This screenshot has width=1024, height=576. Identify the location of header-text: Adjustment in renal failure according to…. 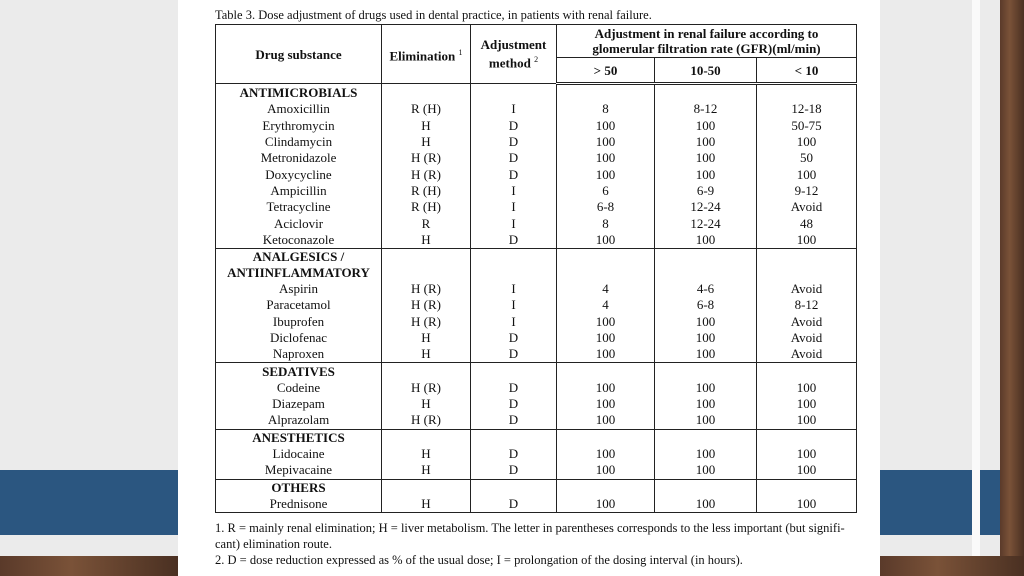
(706, 41).